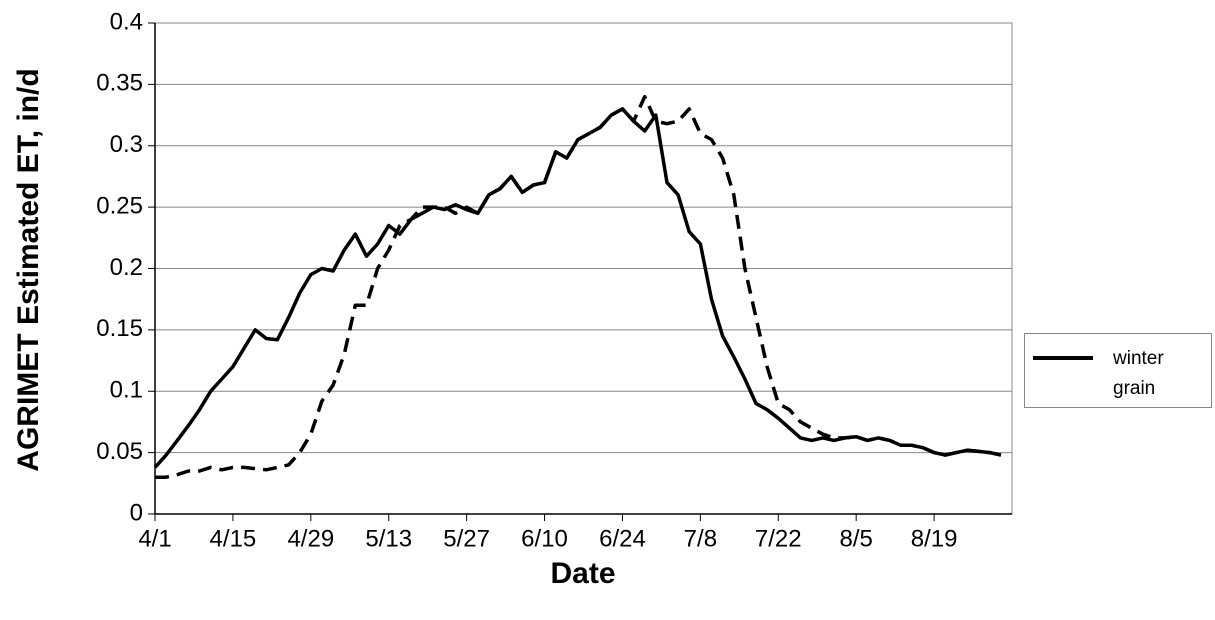 Image resolution: width=1215 pixels, height=620 pixels. I want to click on x-tick-label: 7/22, so click(778, 538).